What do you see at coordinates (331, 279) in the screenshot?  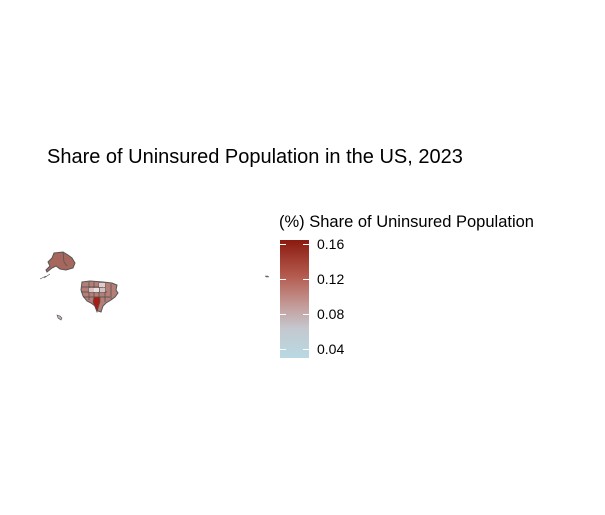 I see `legend-tick-label: 0.12` at bounding box center [331, 279].